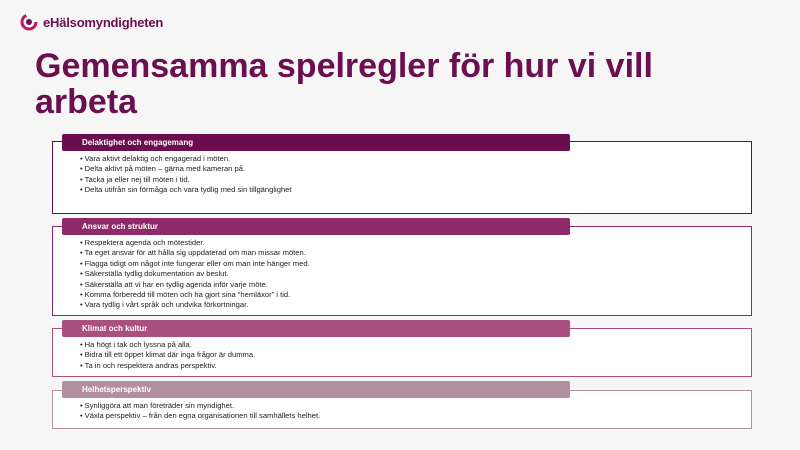 Image resolution: width=800 pixels, height=450 pixels. Describe the element at coordinates (316, 226) in the screenshot. I see `section-heading: Ansvar och struktur` at that location.